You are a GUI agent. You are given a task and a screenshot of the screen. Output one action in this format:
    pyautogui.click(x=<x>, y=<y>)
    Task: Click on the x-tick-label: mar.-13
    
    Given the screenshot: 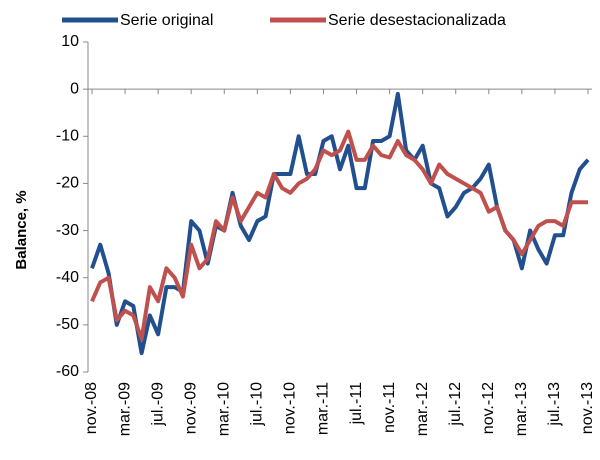 What is the action you would take?
    pyautogui.click(x=521, y=409)
    